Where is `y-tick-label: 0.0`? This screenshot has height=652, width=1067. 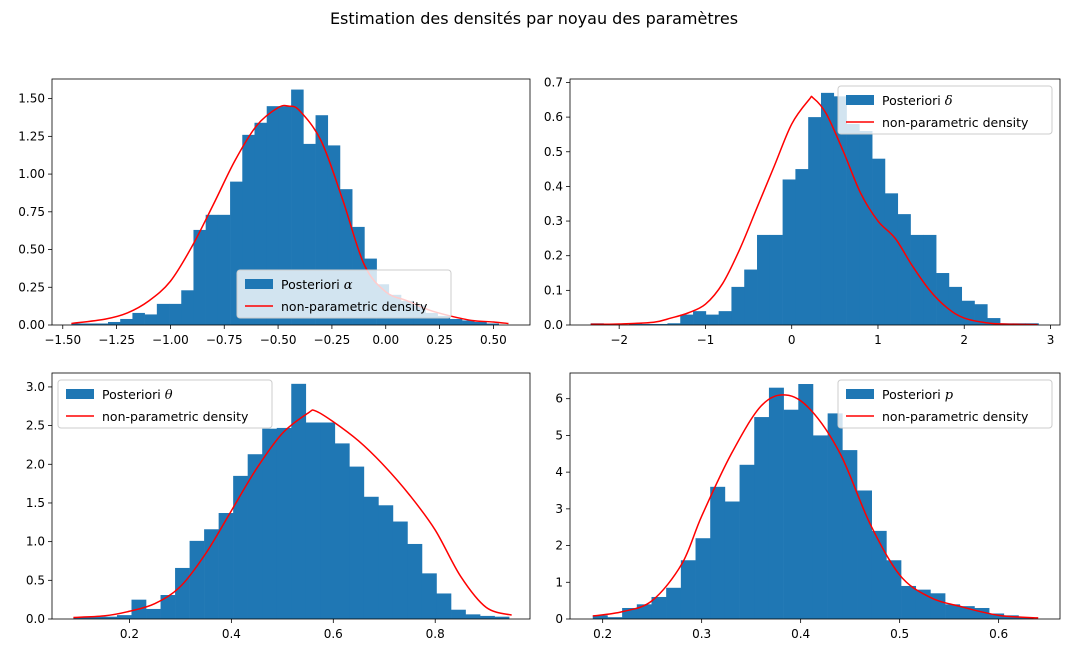
y-tick-label: 0.0 is located at coordinates (35, 619).